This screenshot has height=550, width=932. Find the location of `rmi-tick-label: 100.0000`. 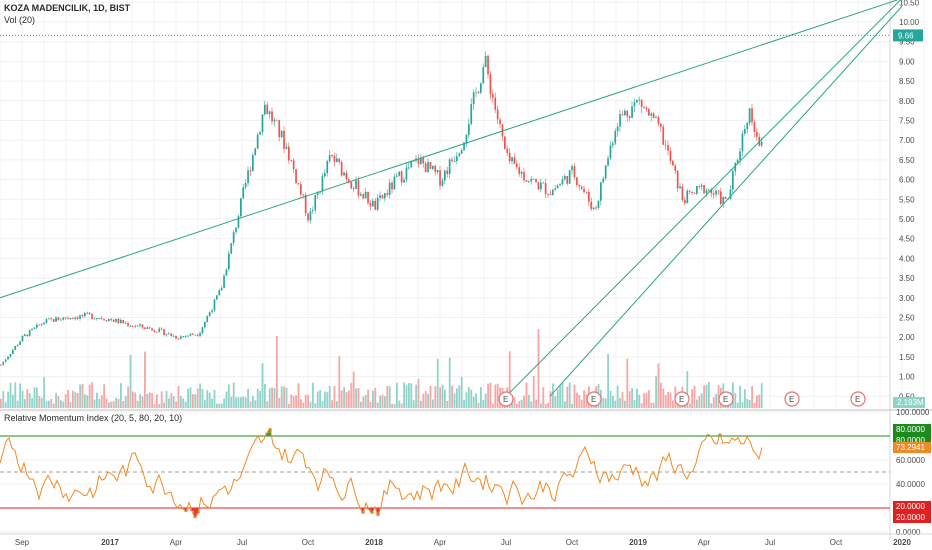

rmi-tick-label: 100.0000 is located at coordinates (913, 412).